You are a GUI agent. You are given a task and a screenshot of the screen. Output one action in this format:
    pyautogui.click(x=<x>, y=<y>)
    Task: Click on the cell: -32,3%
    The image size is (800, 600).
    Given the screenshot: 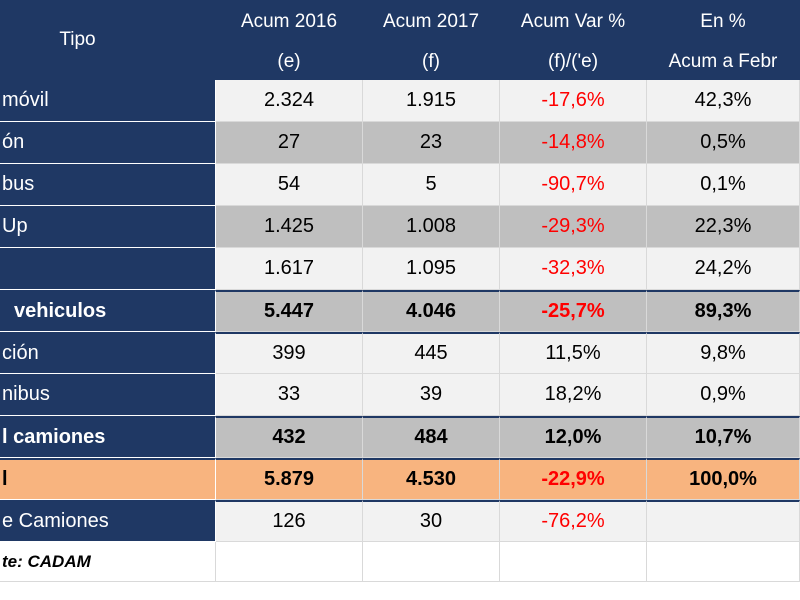 What is the action you would take?
    pyautogui.click(x=573, y=269)
    